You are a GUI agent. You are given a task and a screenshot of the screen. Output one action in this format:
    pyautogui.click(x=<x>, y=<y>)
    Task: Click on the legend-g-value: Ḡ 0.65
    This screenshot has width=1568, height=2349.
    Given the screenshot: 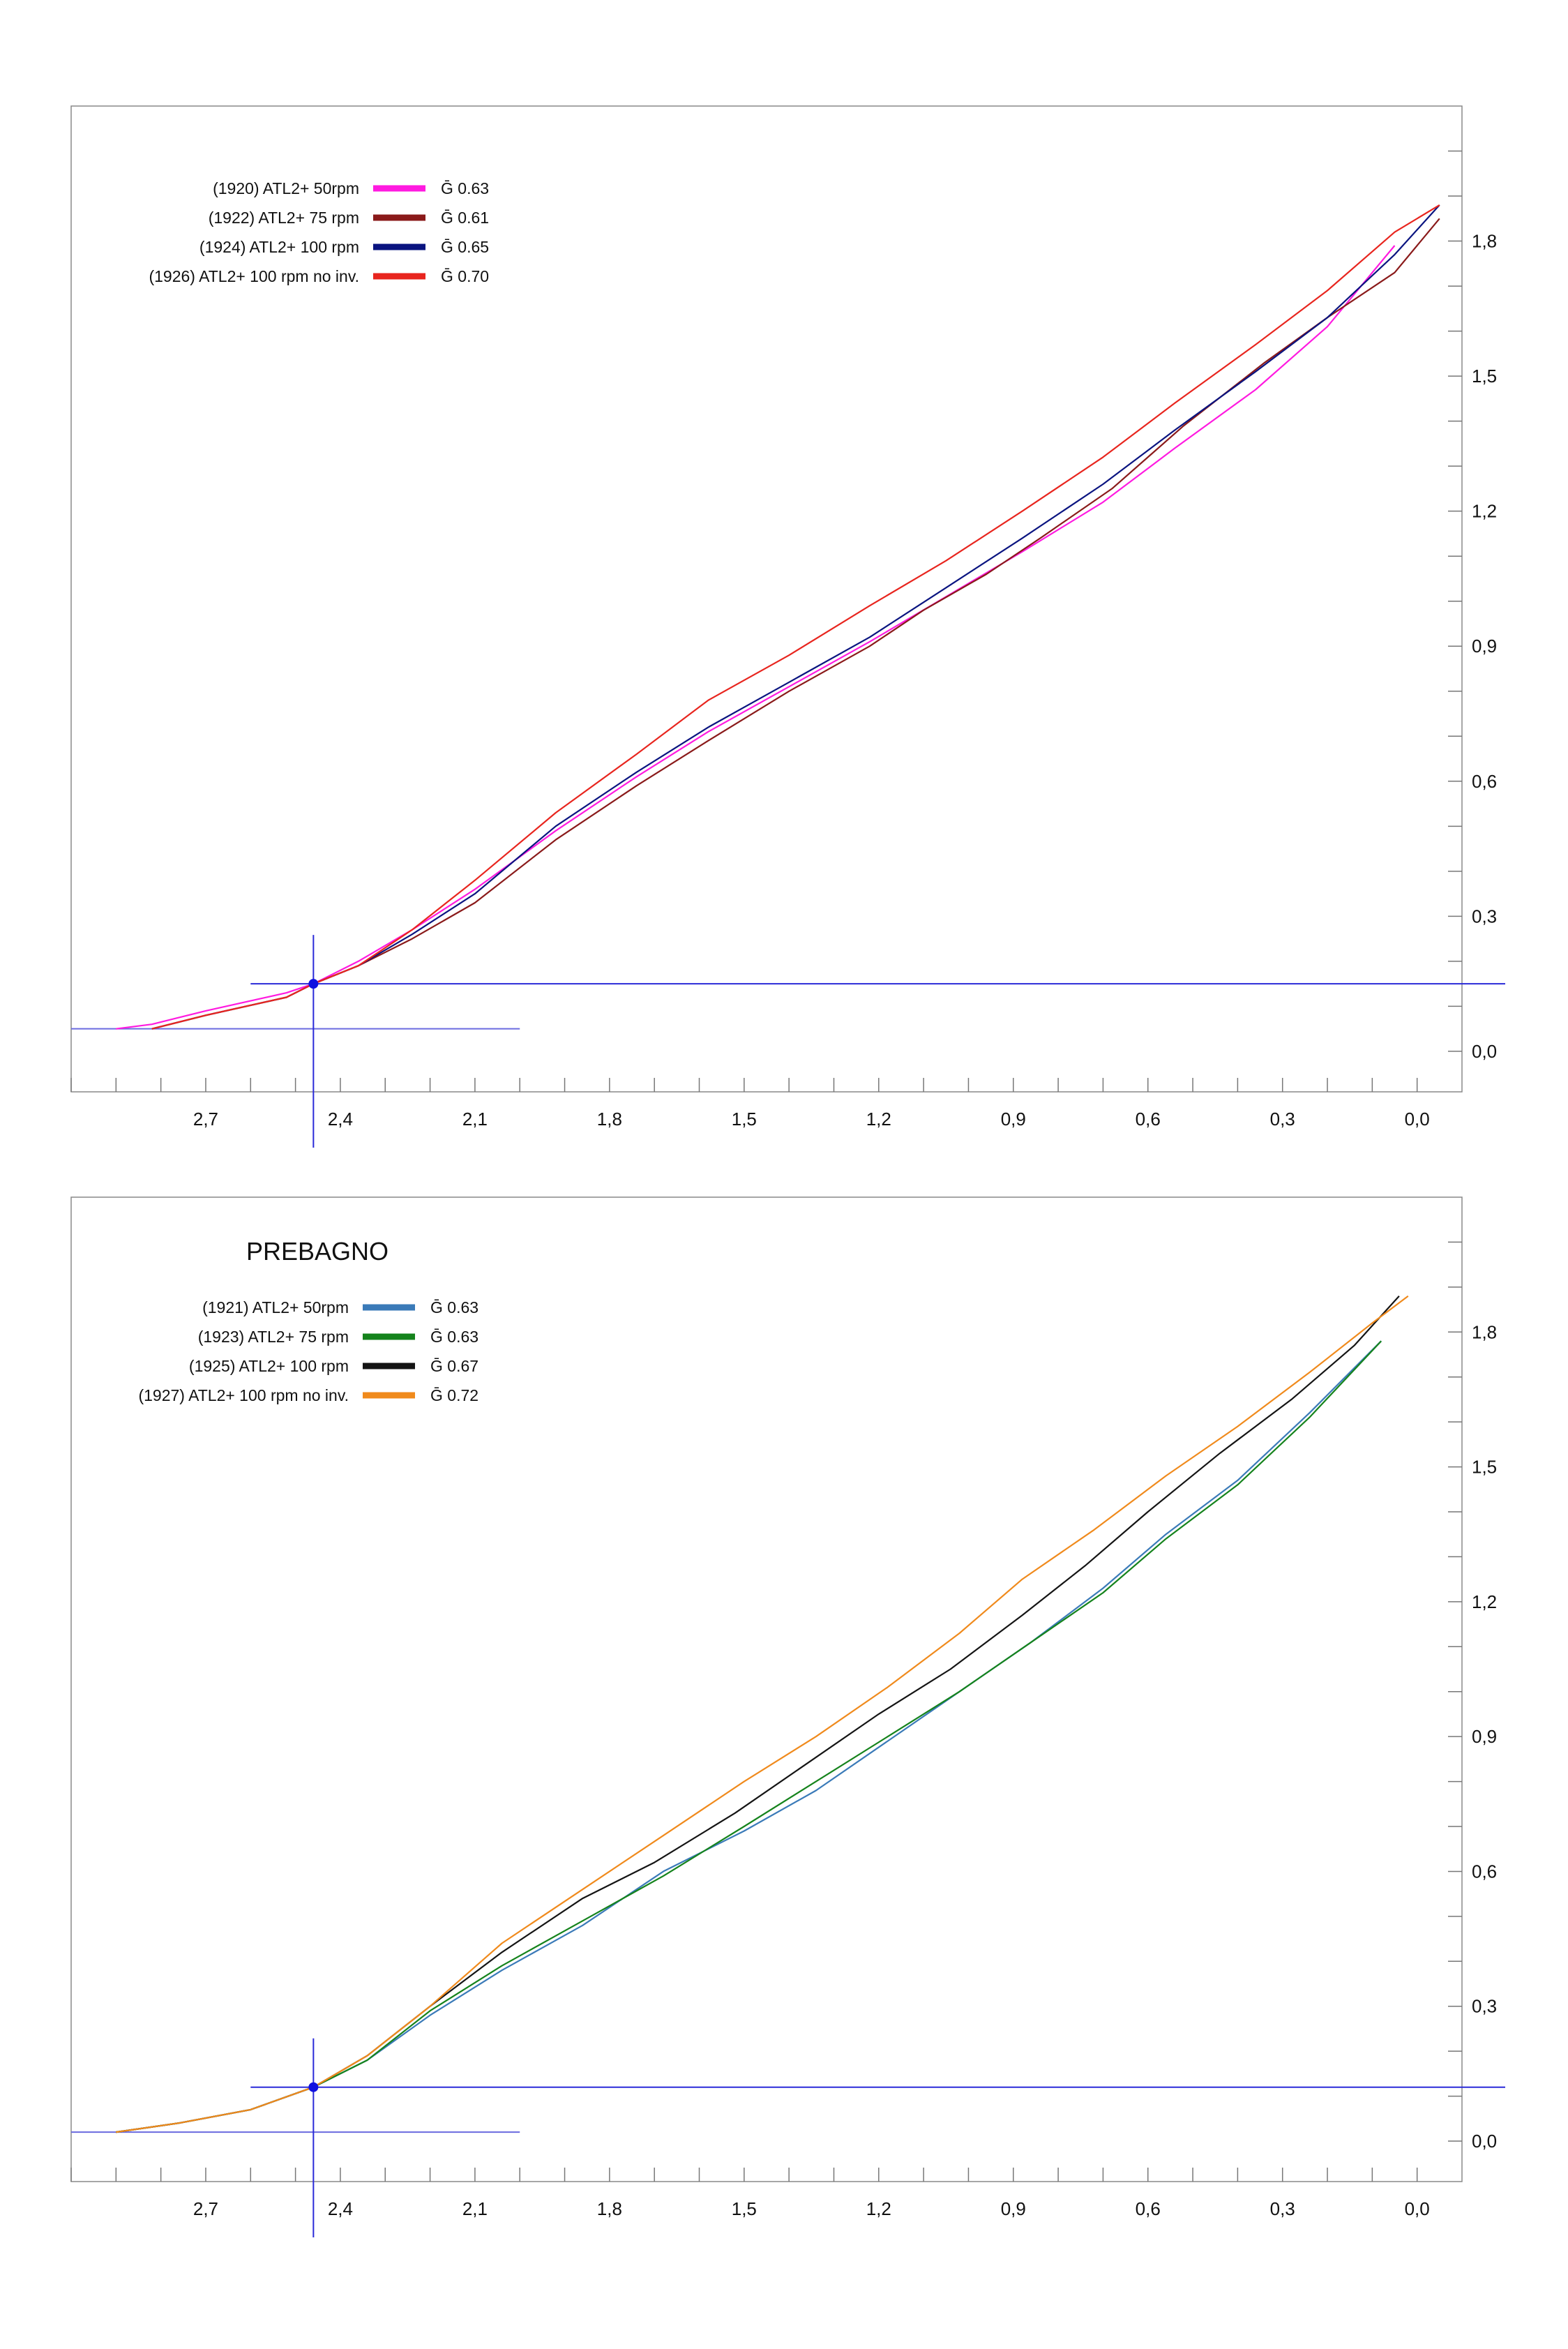 What is the action you would take?
    pyautogui.click(x=465, y=247)
    